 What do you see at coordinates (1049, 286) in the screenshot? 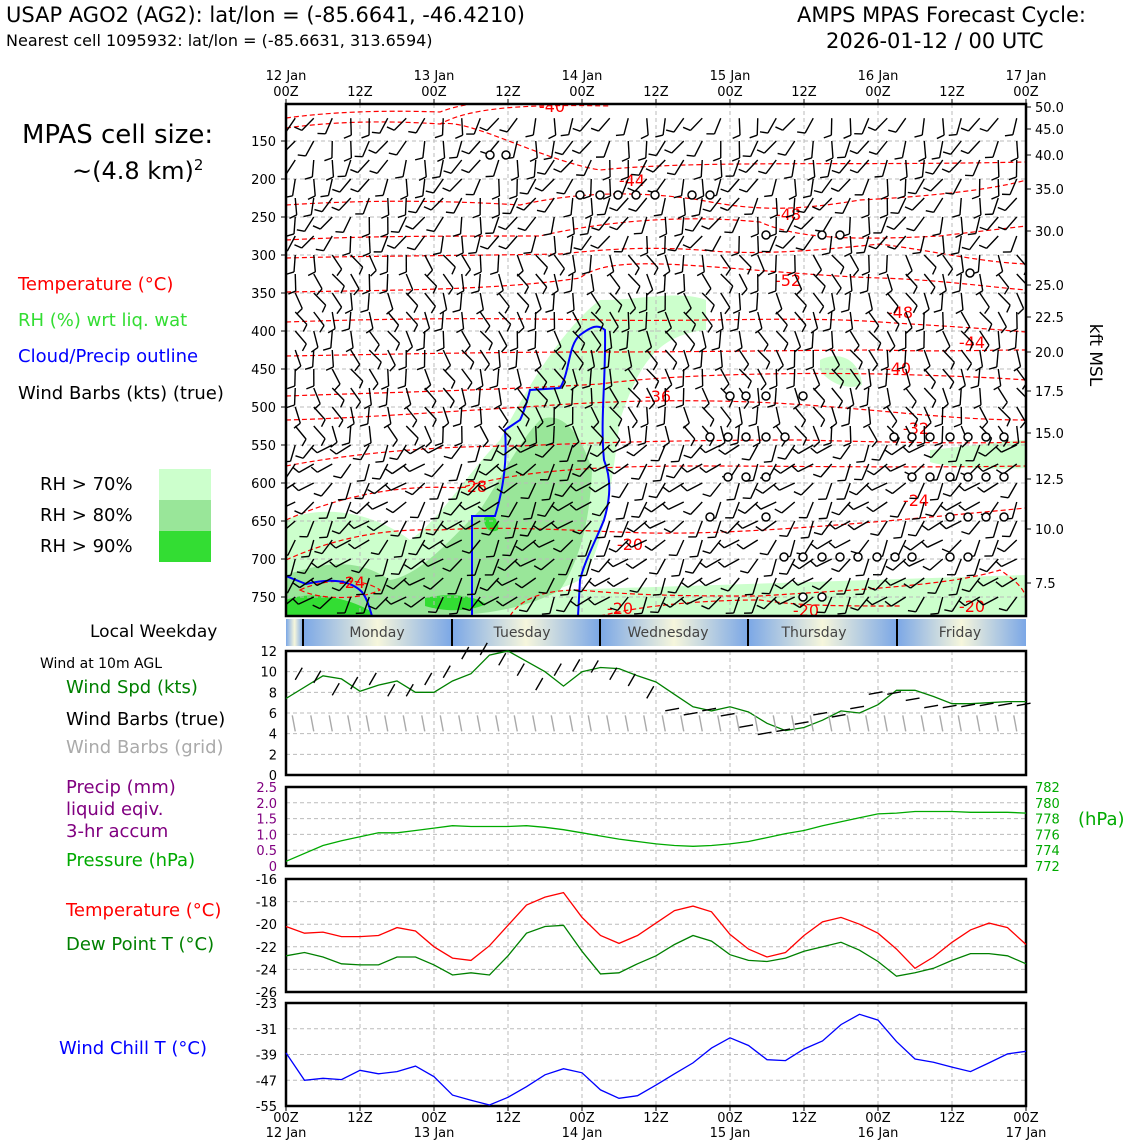
I see `kft-tick-label: 25.0` at bounding box center [1049, 286].